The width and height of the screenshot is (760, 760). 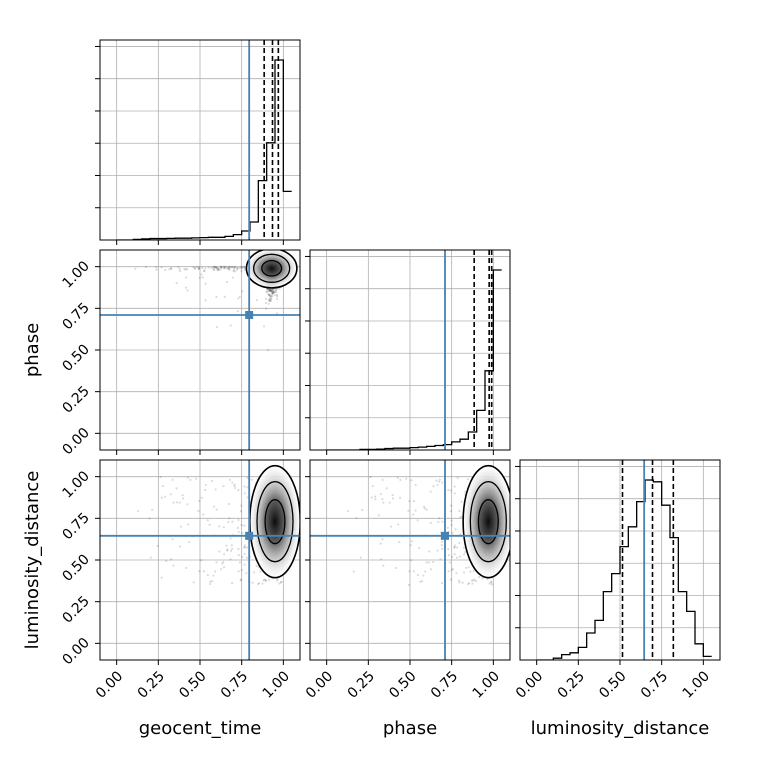 What do you see at coordinates (75, 399) in the screenshot?
I see `y-tick-label: 0.25` at bounding box center [75, 399].